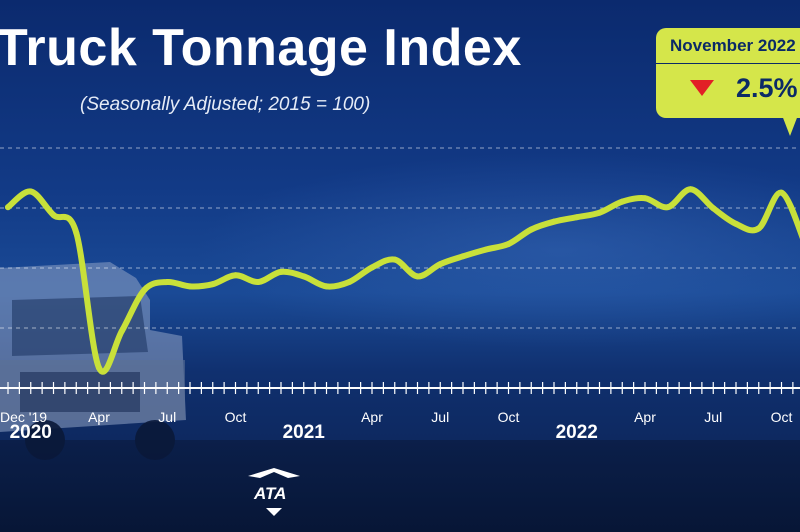  What do you see at coordinates (577, 432) in the screenshot?
I see `x-tick-label: 2022` at bounding box center [577, 432].